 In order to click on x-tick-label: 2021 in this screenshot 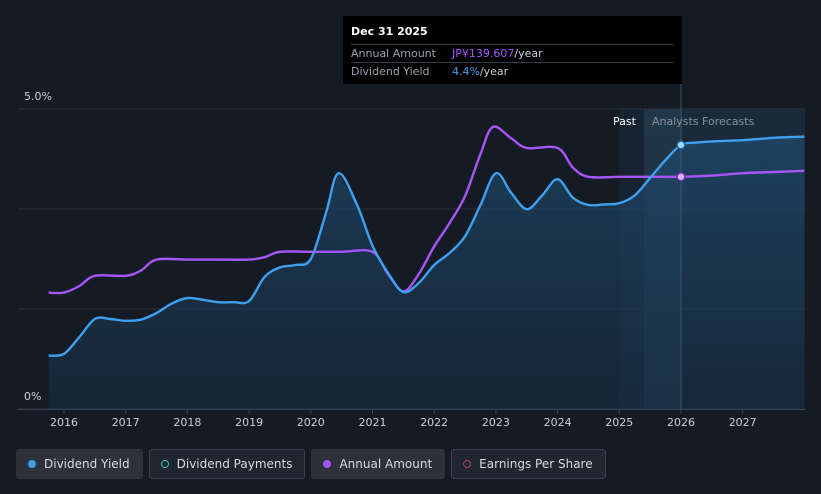, I will do `click(373, 422)`.